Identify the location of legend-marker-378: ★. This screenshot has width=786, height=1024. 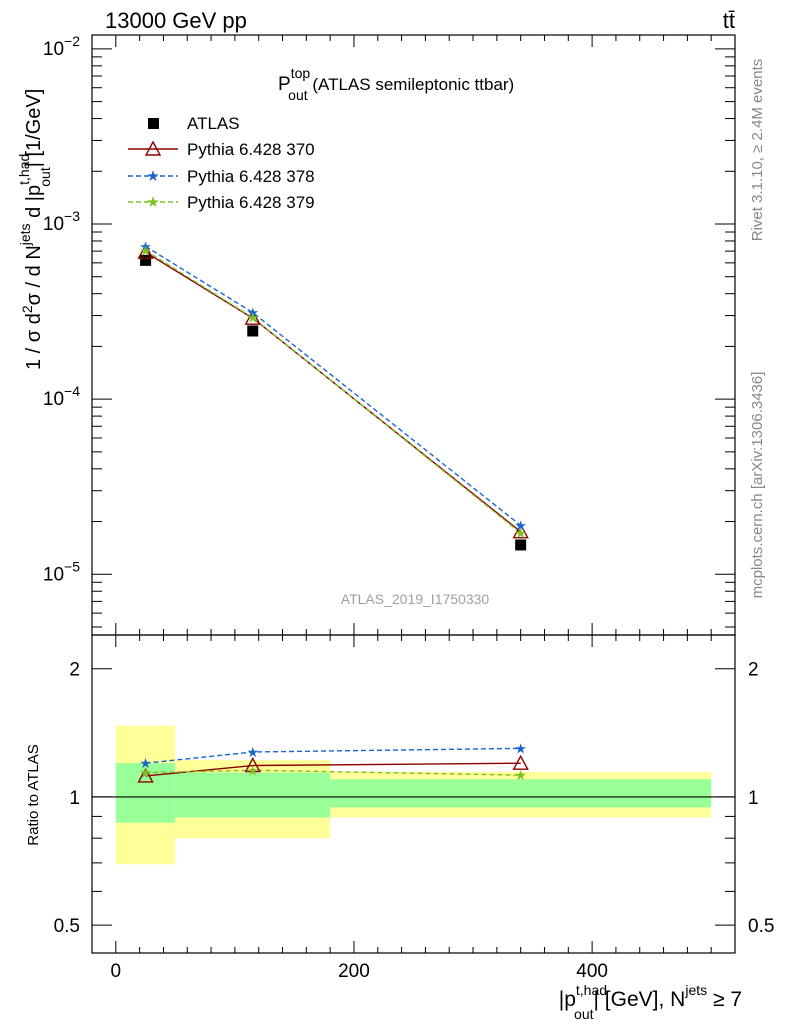
(152, 176).